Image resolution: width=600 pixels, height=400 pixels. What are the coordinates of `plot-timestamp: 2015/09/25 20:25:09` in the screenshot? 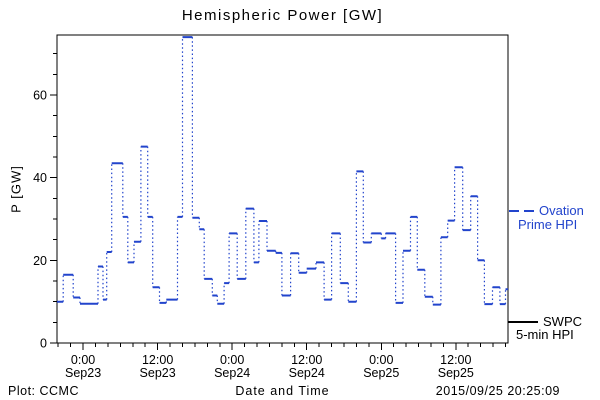 It's located at (497, 391).